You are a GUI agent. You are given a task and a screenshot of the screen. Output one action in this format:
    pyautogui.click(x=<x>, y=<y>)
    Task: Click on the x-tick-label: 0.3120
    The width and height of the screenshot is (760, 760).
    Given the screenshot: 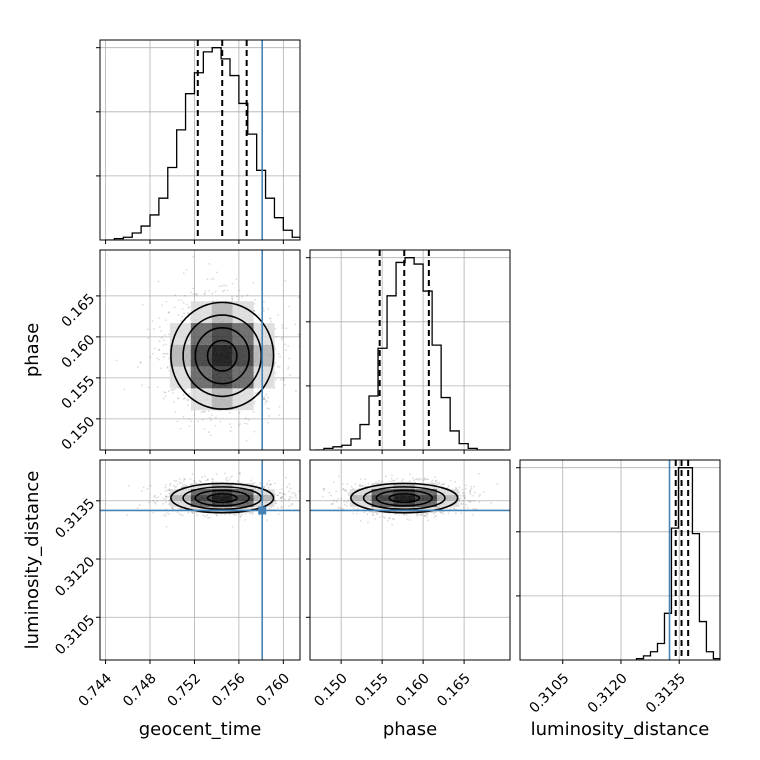 What is the action you would take?
    pyautogui.click(x=608, y=693)
    